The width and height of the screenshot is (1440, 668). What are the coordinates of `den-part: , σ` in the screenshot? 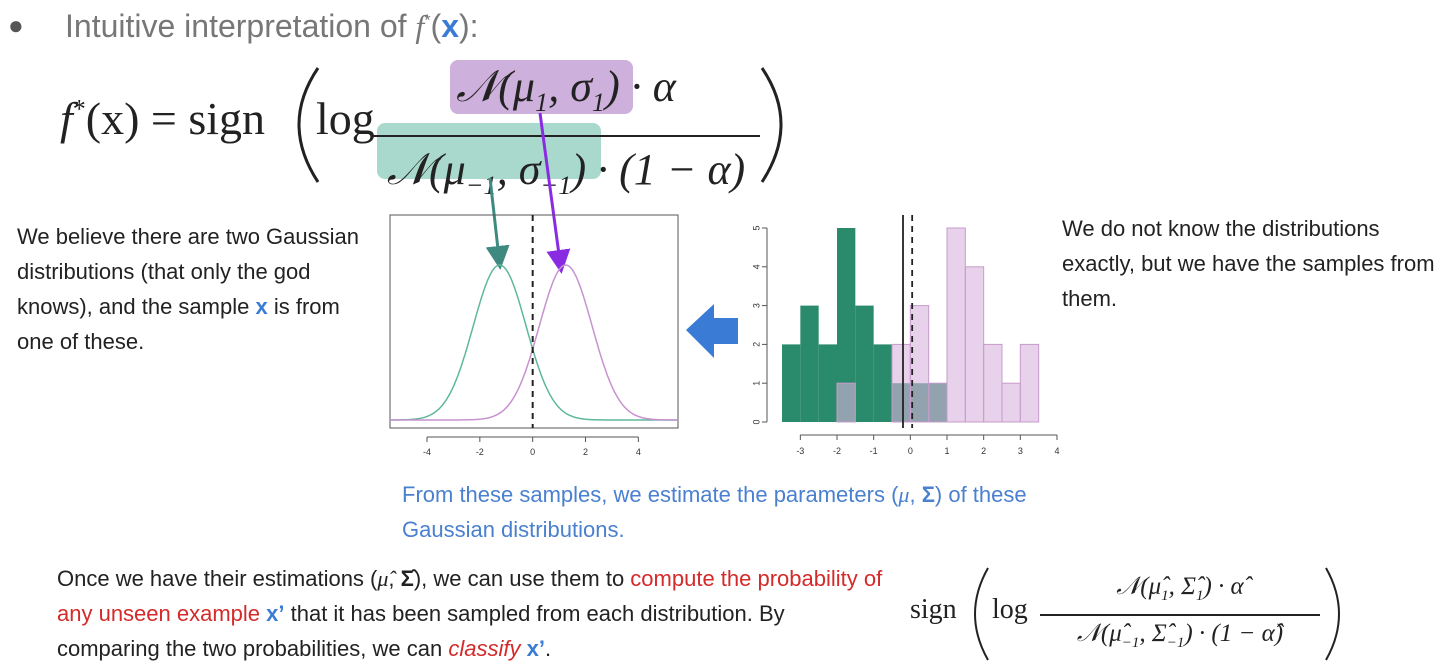 It's located at (518, 169).